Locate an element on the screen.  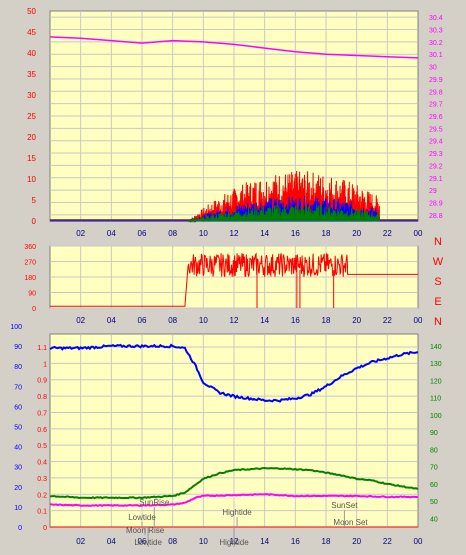
tick-label-direction: 90 is located at coordinates (32, 294).